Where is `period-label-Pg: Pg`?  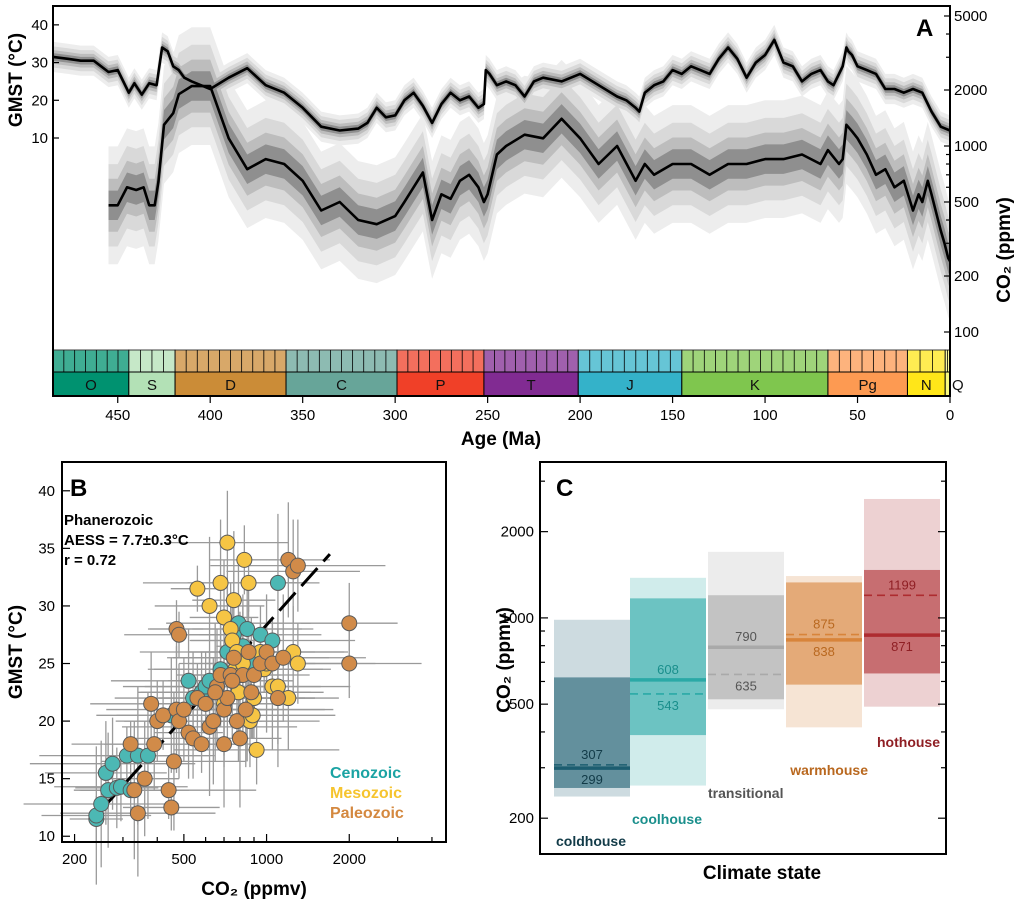 period-label-Pg: Pg is located at coordinates (868, 385).